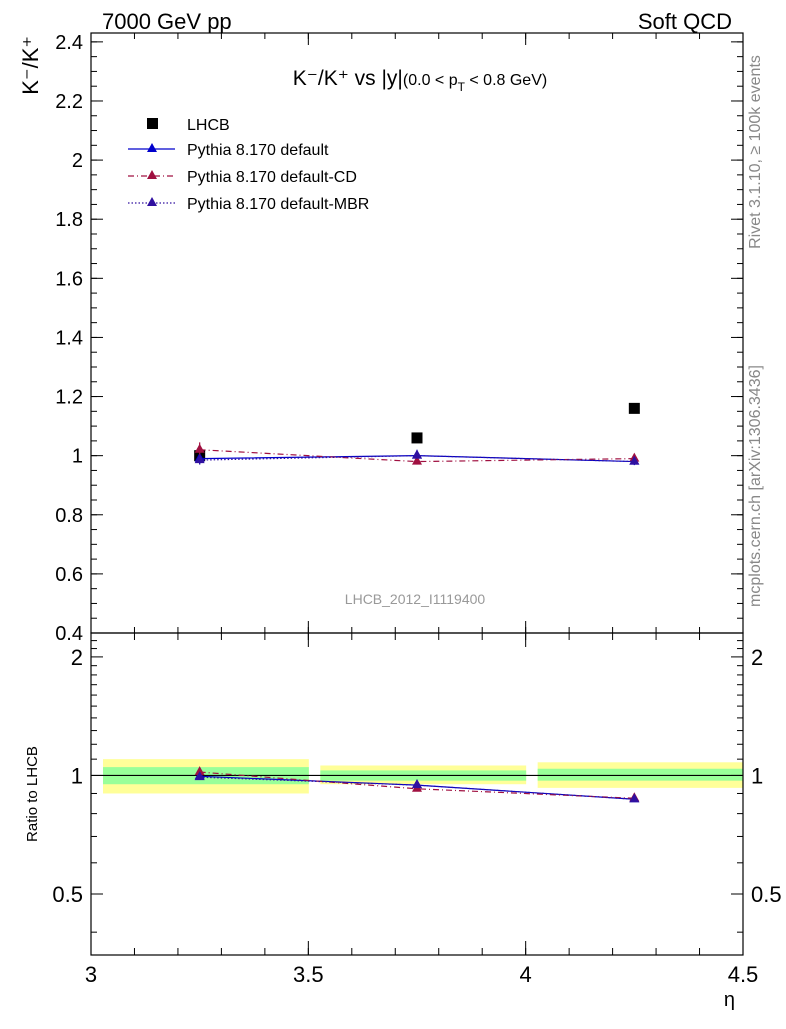 The width and height of the screenshot is (786, 1029). Describe the element at coordinates (69, 338) in the screenshot. I see `main-ytick-label: 1.4` at that location.